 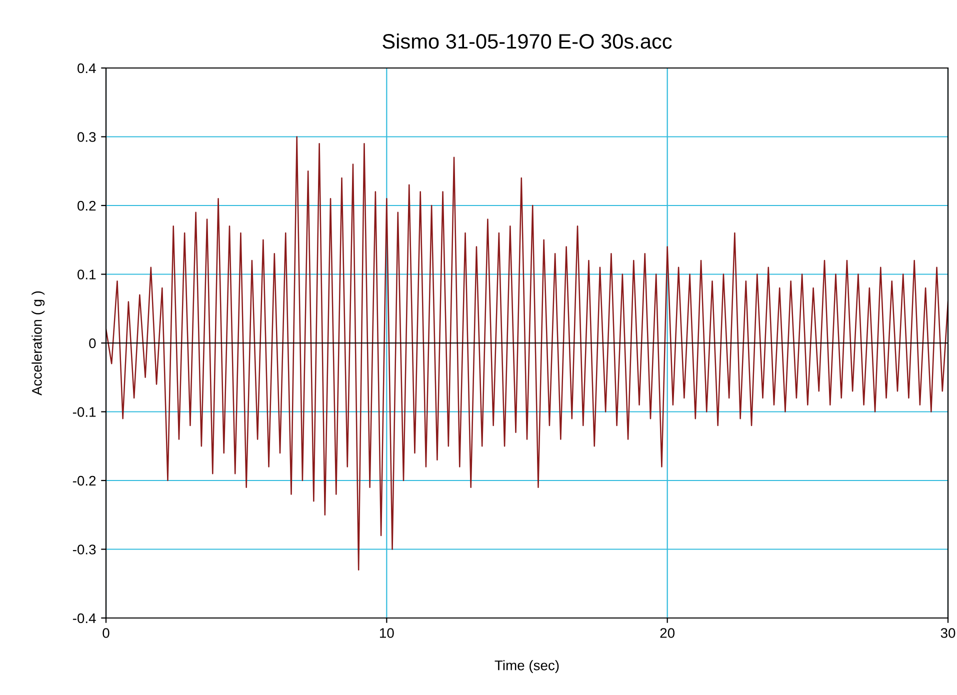 I want to click on y-tick-label: 0.2, so click(x=87, y=205).